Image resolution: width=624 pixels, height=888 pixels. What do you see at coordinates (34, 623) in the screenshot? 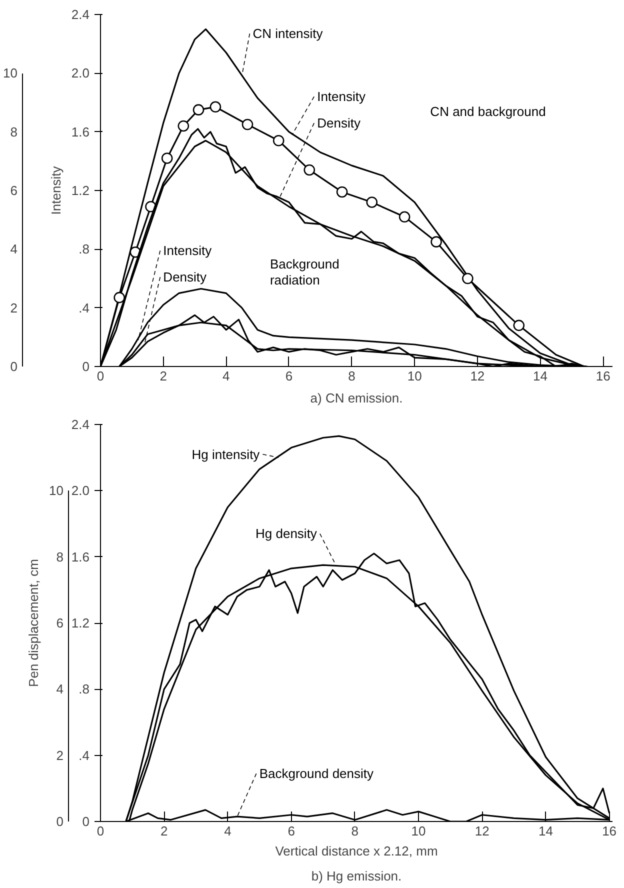
I see `y2-axis-title: Pen displacement, cm` at bounding box center [34, 623].